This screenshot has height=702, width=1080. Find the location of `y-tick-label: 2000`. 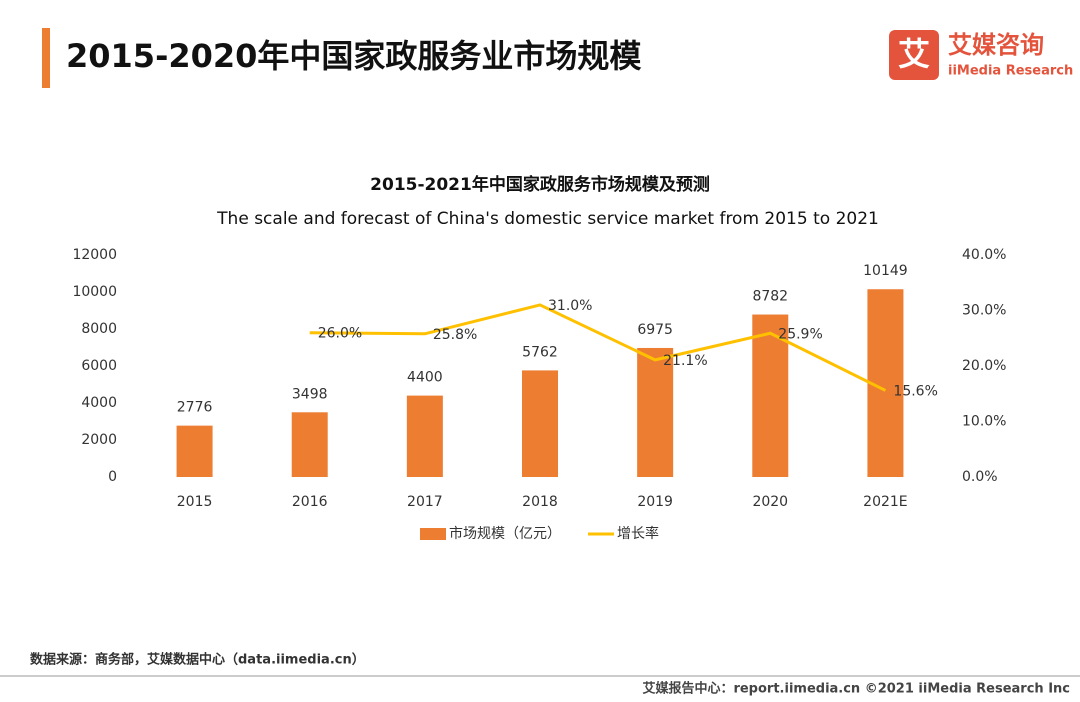

y-tick-label: 2000 is located at coordinates (99, 440).